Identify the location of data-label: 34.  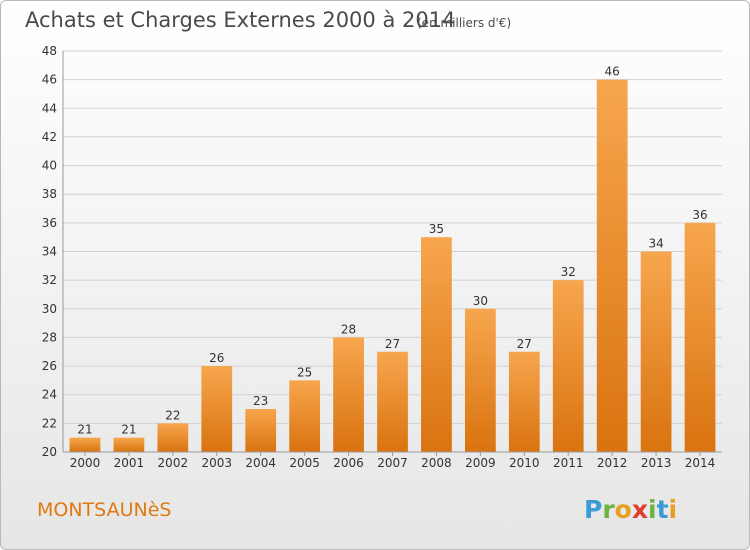
(655, 244).